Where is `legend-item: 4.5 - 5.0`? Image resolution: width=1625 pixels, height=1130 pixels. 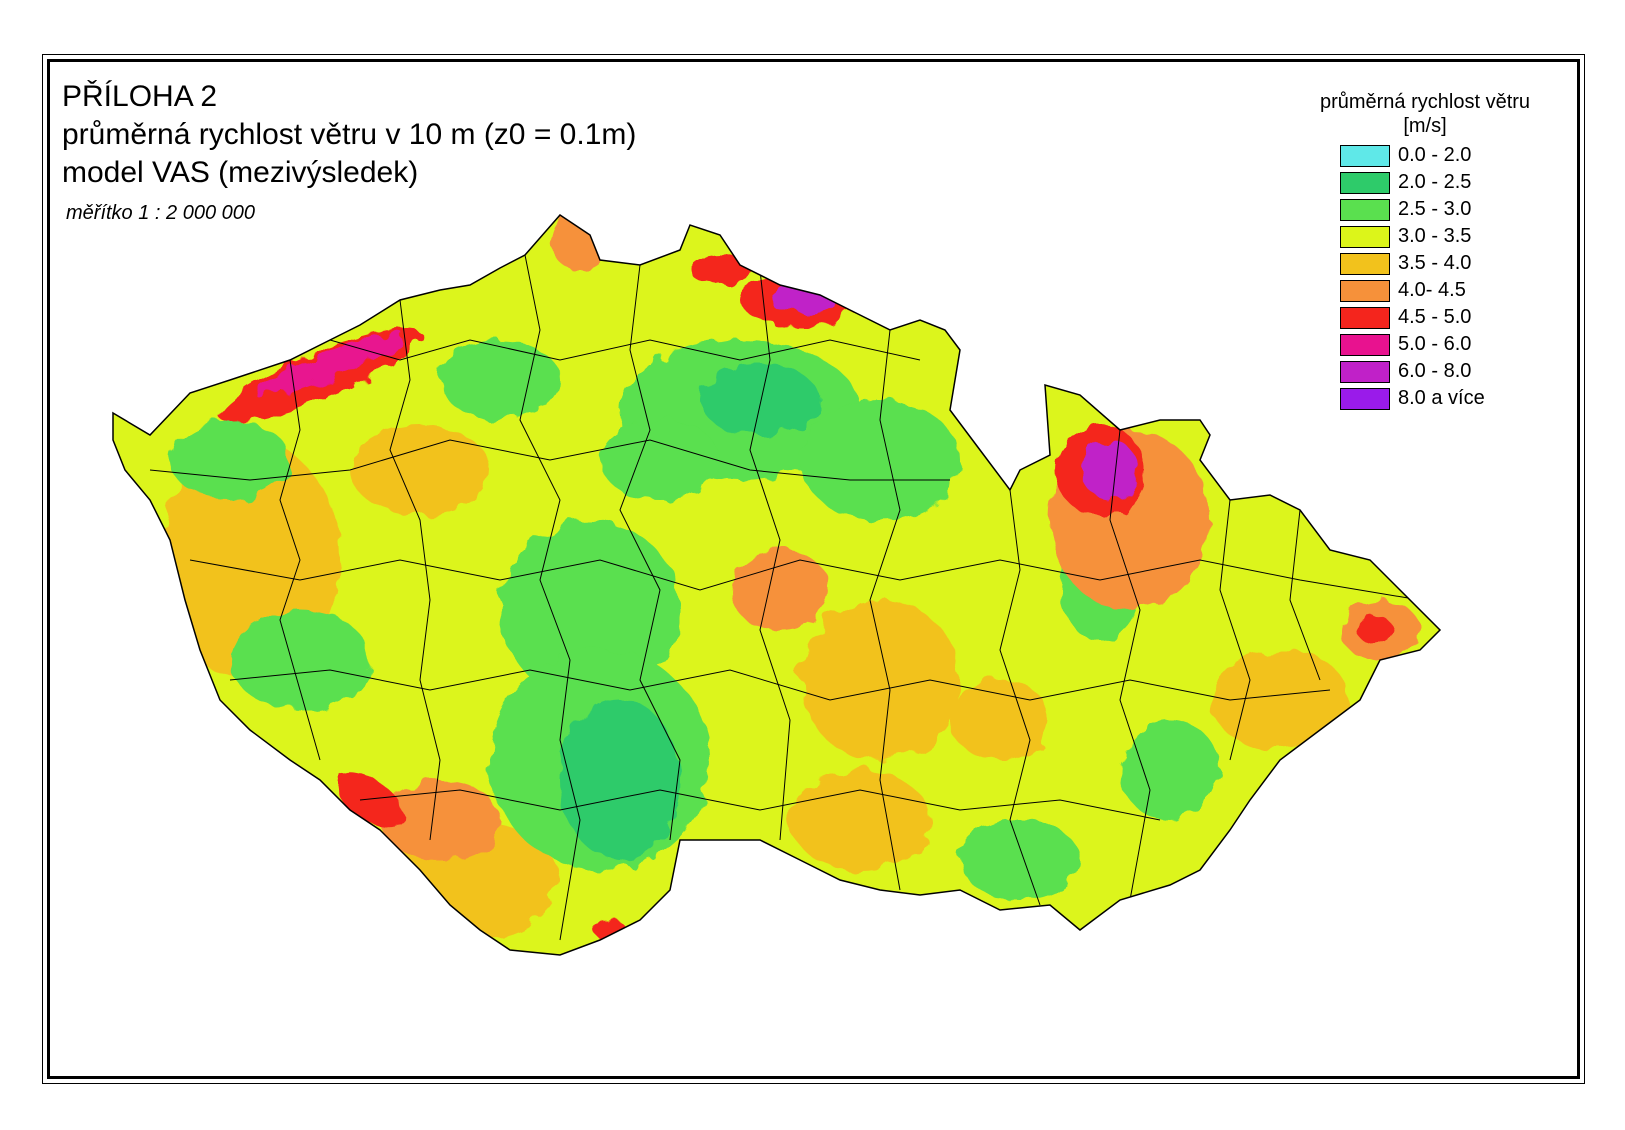 legend-item: 4.5 - 5.0 is located at coordinates (1455, 317).